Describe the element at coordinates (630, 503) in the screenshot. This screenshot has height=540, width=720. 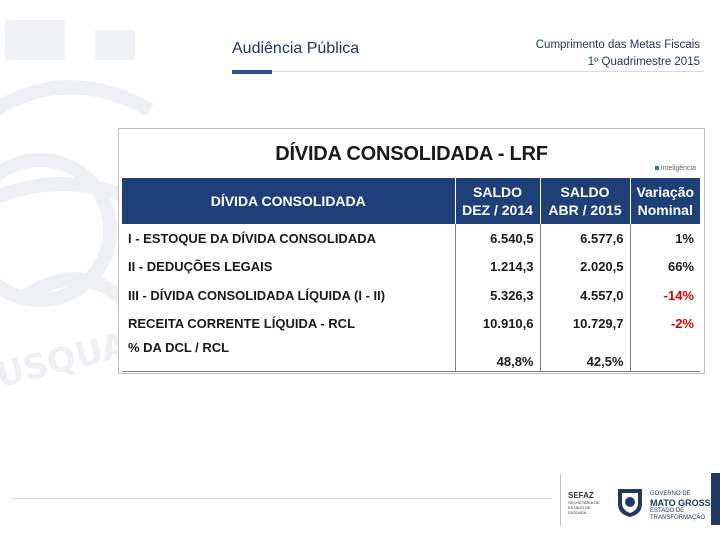
I see `mato-grosso-crest-icon` at that location.